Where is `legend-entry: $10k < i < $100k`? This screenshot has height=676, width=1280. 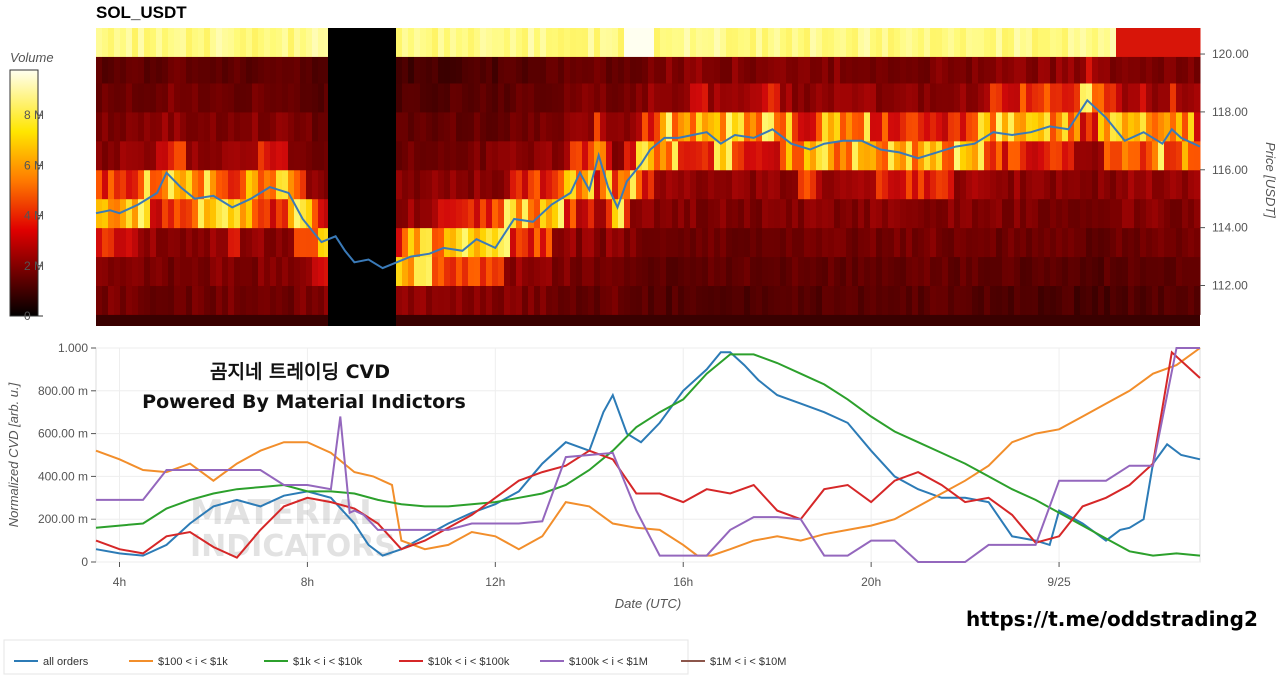 legend-entry: $10k < i < $100k is located at coordinates (469, 662).